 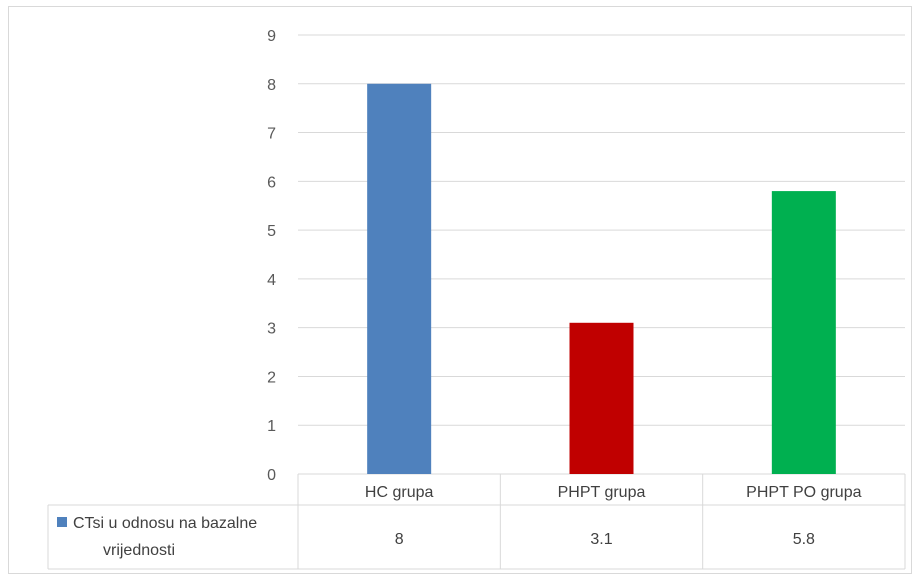 I want to click on y-tick-label: 0, so click(x=271, y=475).